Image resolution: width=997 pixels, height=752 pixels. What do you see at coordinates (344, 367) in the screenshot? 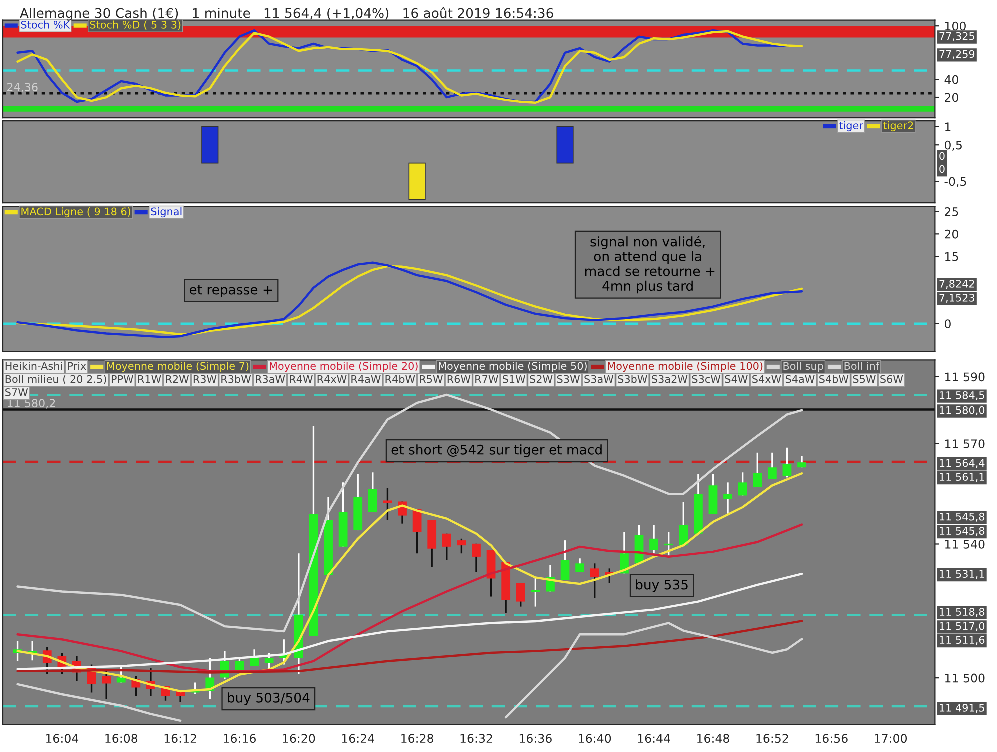
I see `legend-label: Moyenne mobile (Simple 20)` at bounding box center [344, 367].